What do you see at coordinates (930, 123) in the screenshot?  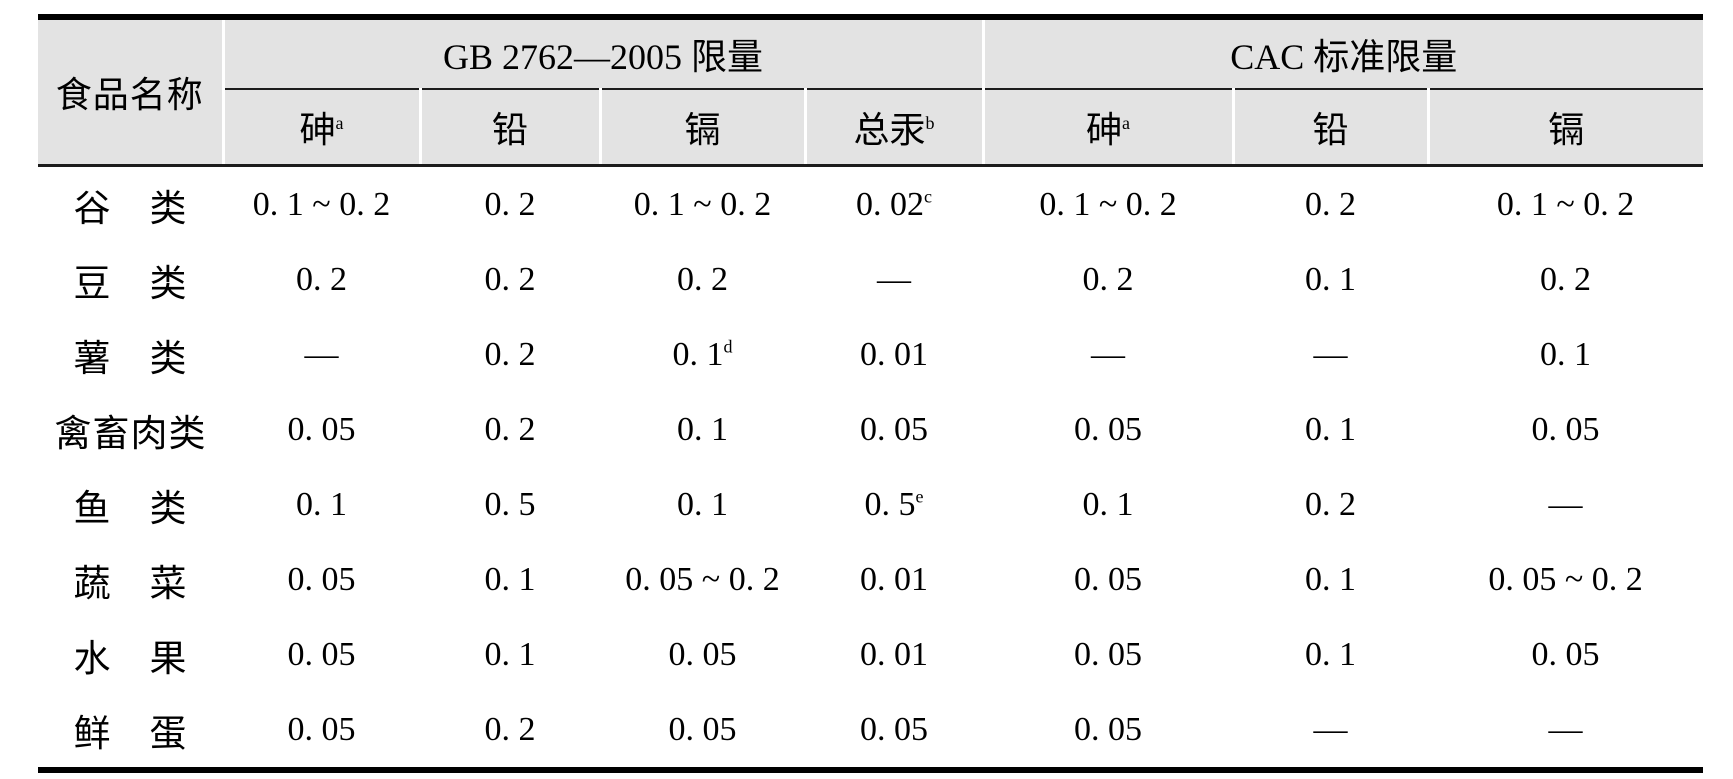 I see `footnote-marker: b` at bounding box center [930, 123].